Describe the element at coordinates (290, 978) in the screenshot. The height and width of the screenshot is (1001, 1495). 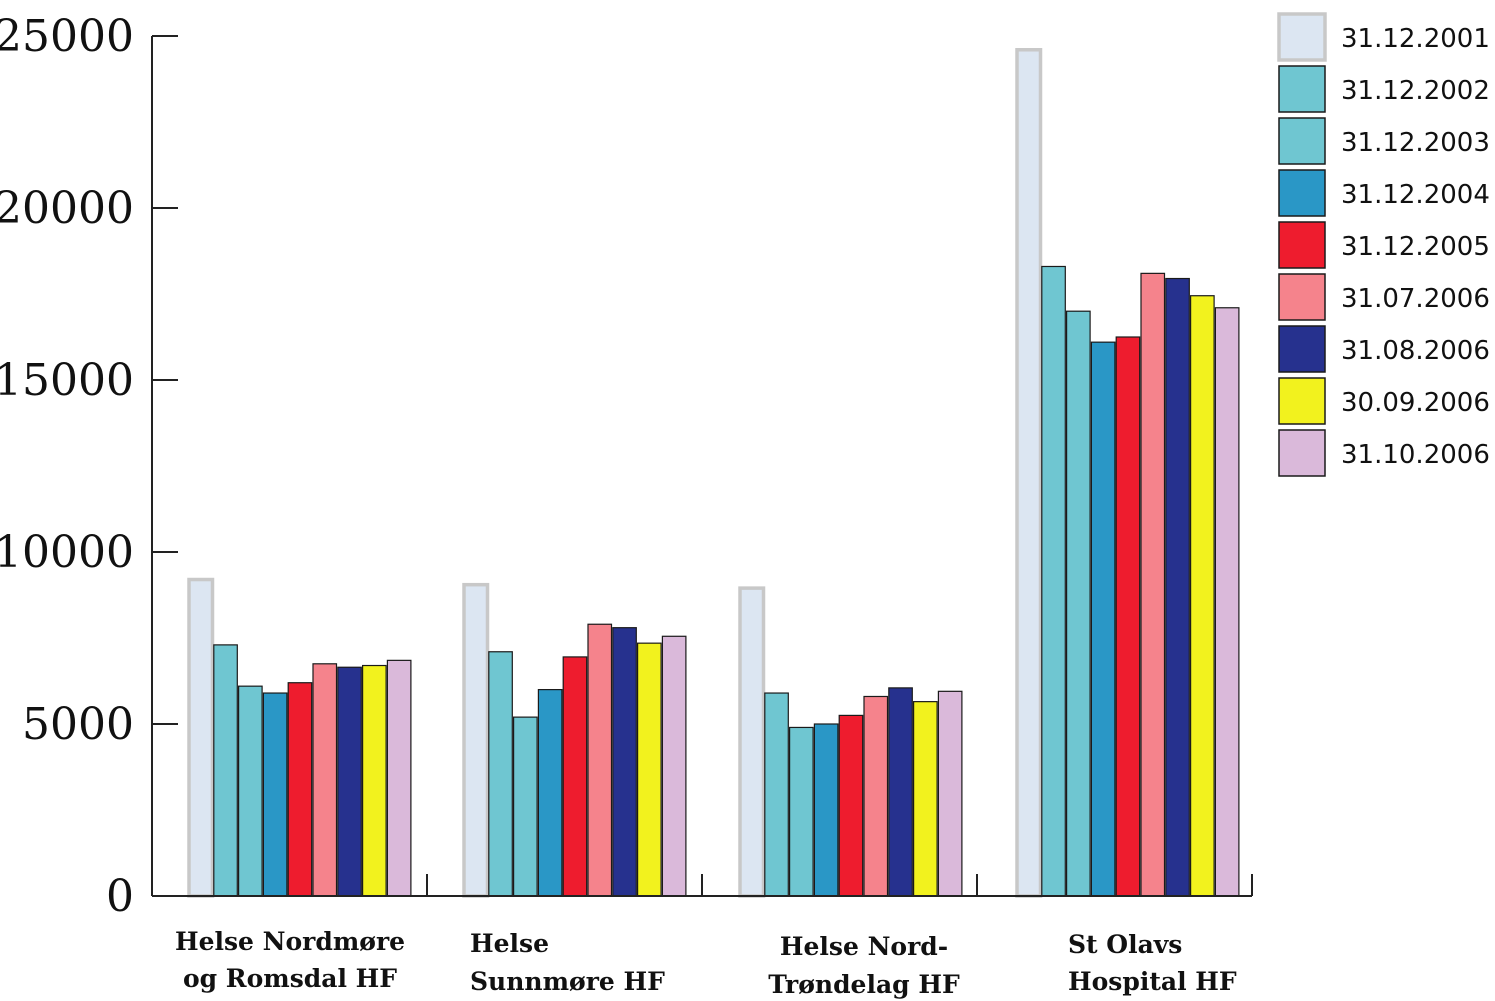
I see `x-category-label-line: og Romsdal HF` at that location.